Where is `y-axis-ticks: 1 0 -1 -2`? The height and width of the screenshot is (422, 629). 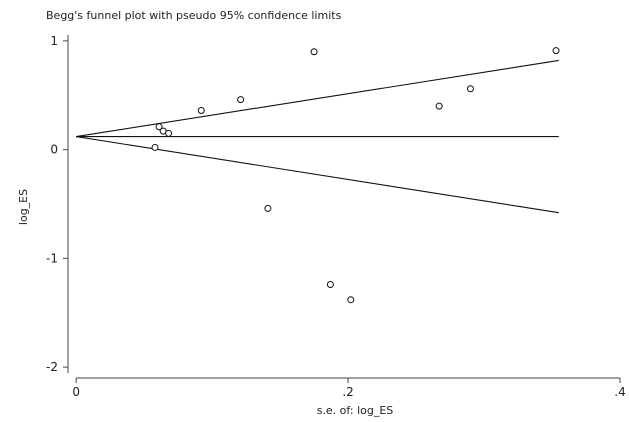 y-axis-ticks: 1 0 -1 -2 is located at coordinates (57, 204).